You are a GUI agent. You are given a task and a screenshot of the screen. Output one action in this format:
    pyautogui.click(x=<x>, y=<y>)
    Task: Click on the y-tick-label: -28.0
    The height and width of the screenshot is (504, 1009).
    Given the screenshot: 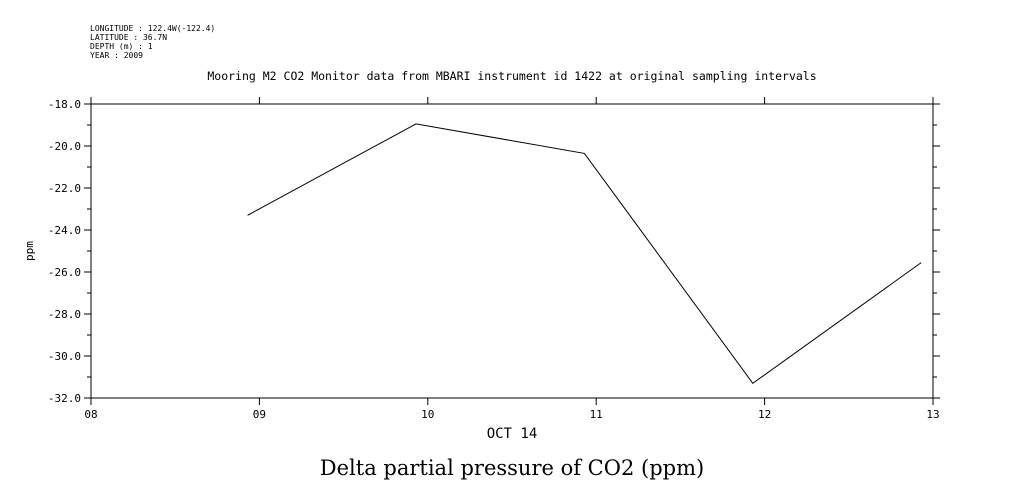 What is the action you would take?
    pyautogui.click(x=64, y=314)
    